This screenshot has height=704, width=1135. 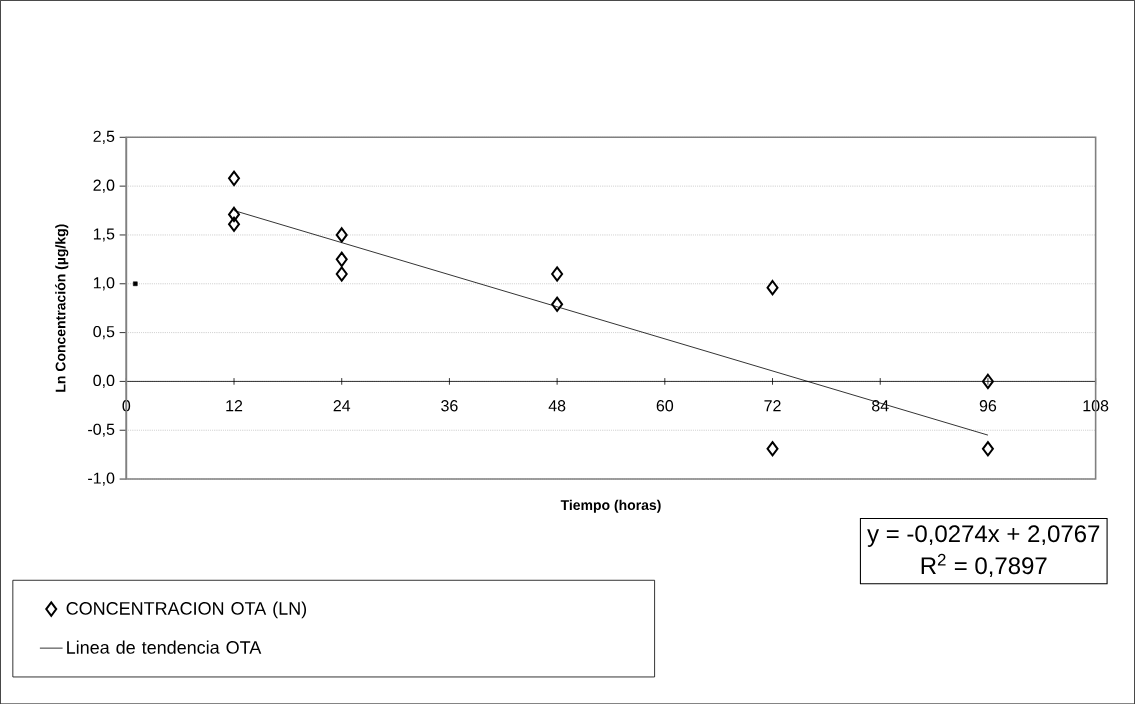 What do you see at coordinates (610, 506) in the screenshot?
I see `x-axis-title: Tiempo (horas)` at bounding box center [610, 506].